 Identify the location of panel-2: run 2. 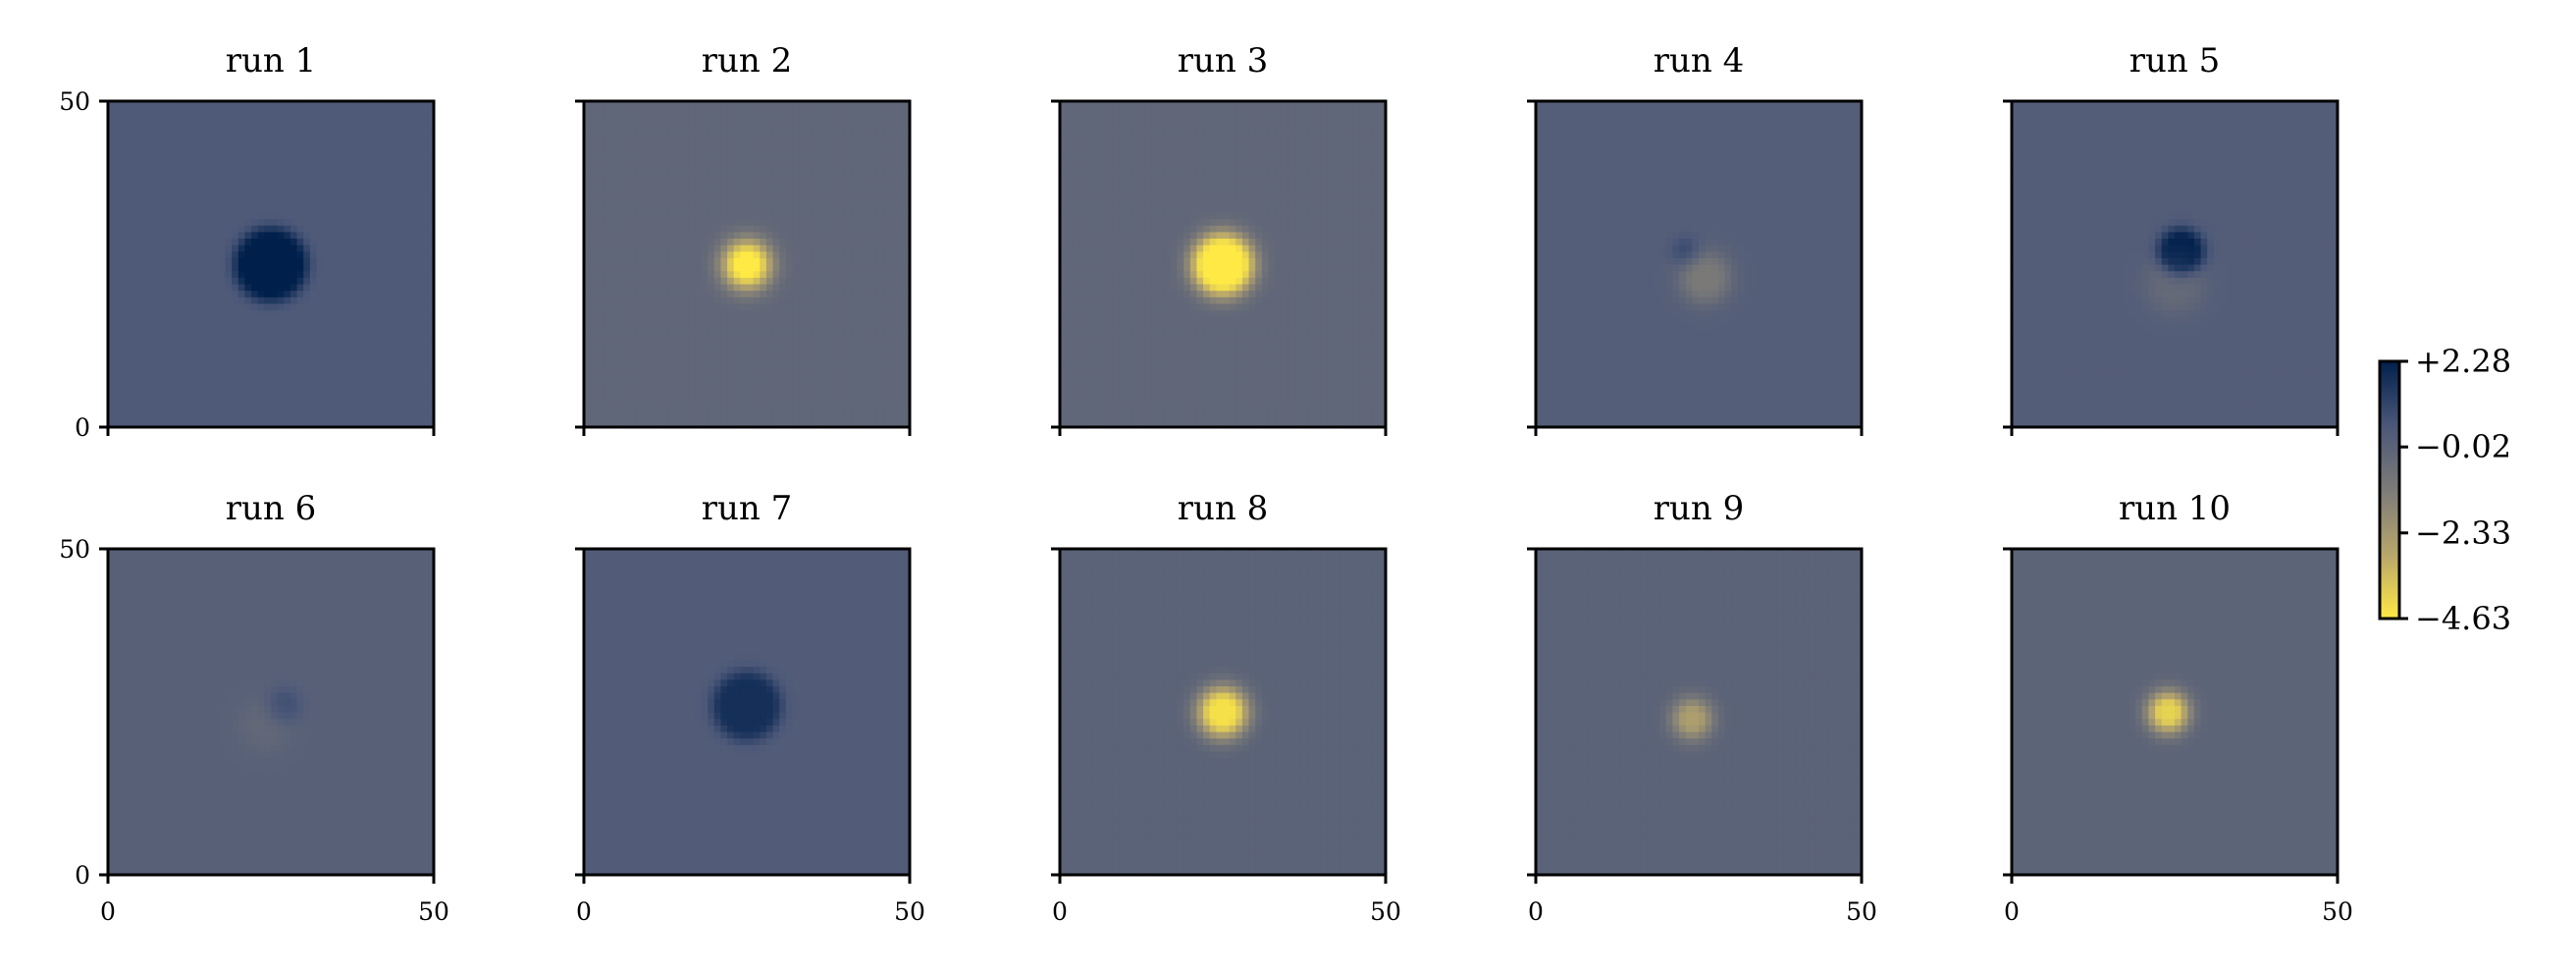
(743, 238).